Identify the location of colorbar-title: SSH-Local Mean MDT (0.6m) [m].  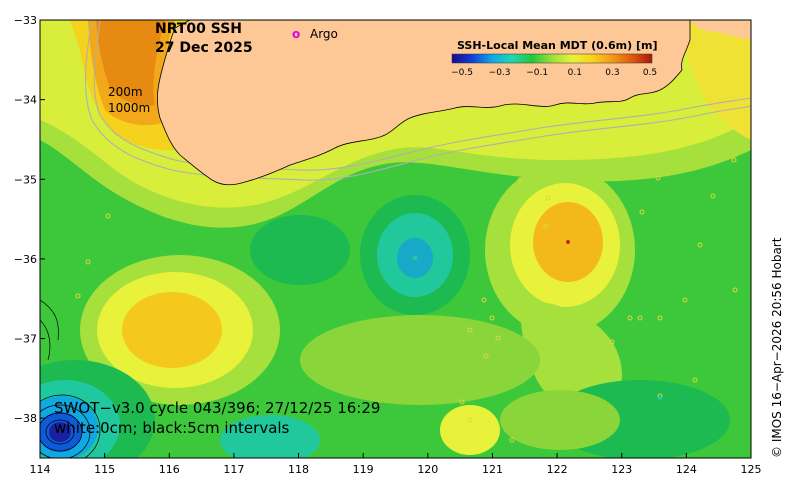
(557, 45).